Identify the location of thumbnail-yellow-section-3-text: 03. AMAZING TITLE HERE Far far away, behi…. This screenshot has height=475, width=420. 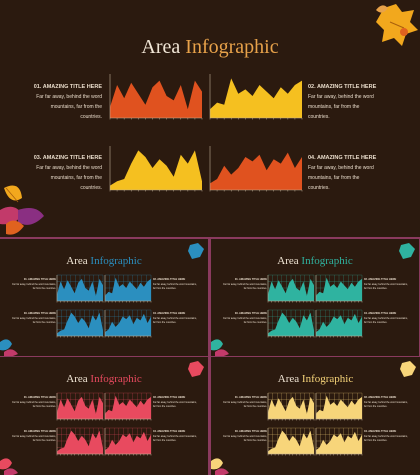
(244, 437).